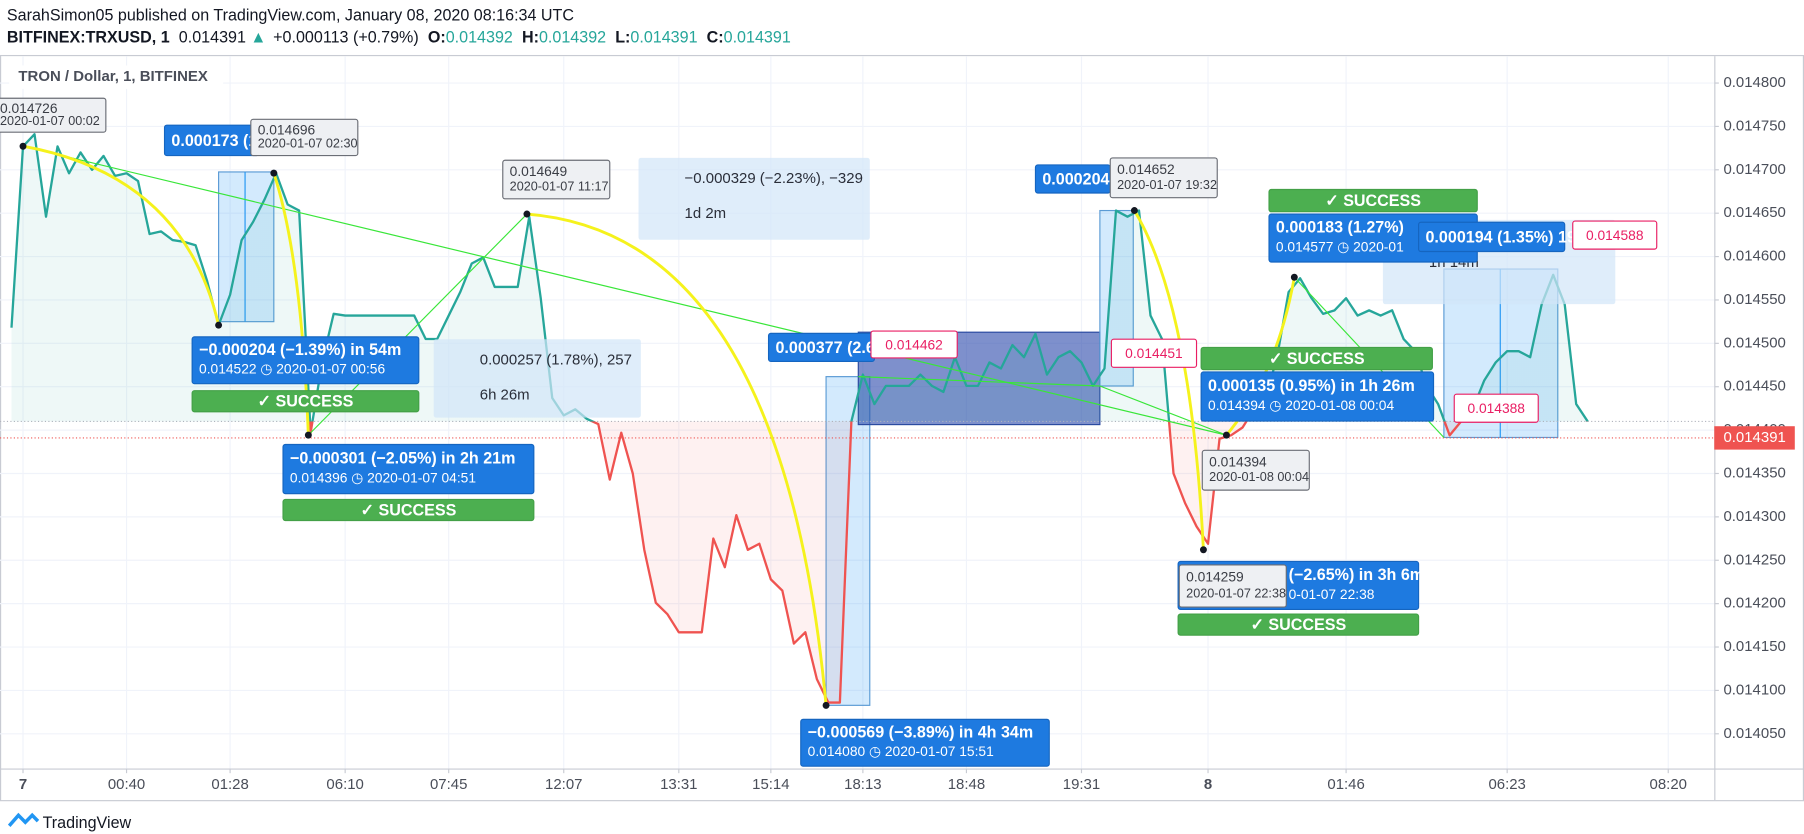 The width and height of the screenshot is (1804, 834). I want to click on chart-title: TRON / Dollar, 1, BITFINEX, so click(112, 76).